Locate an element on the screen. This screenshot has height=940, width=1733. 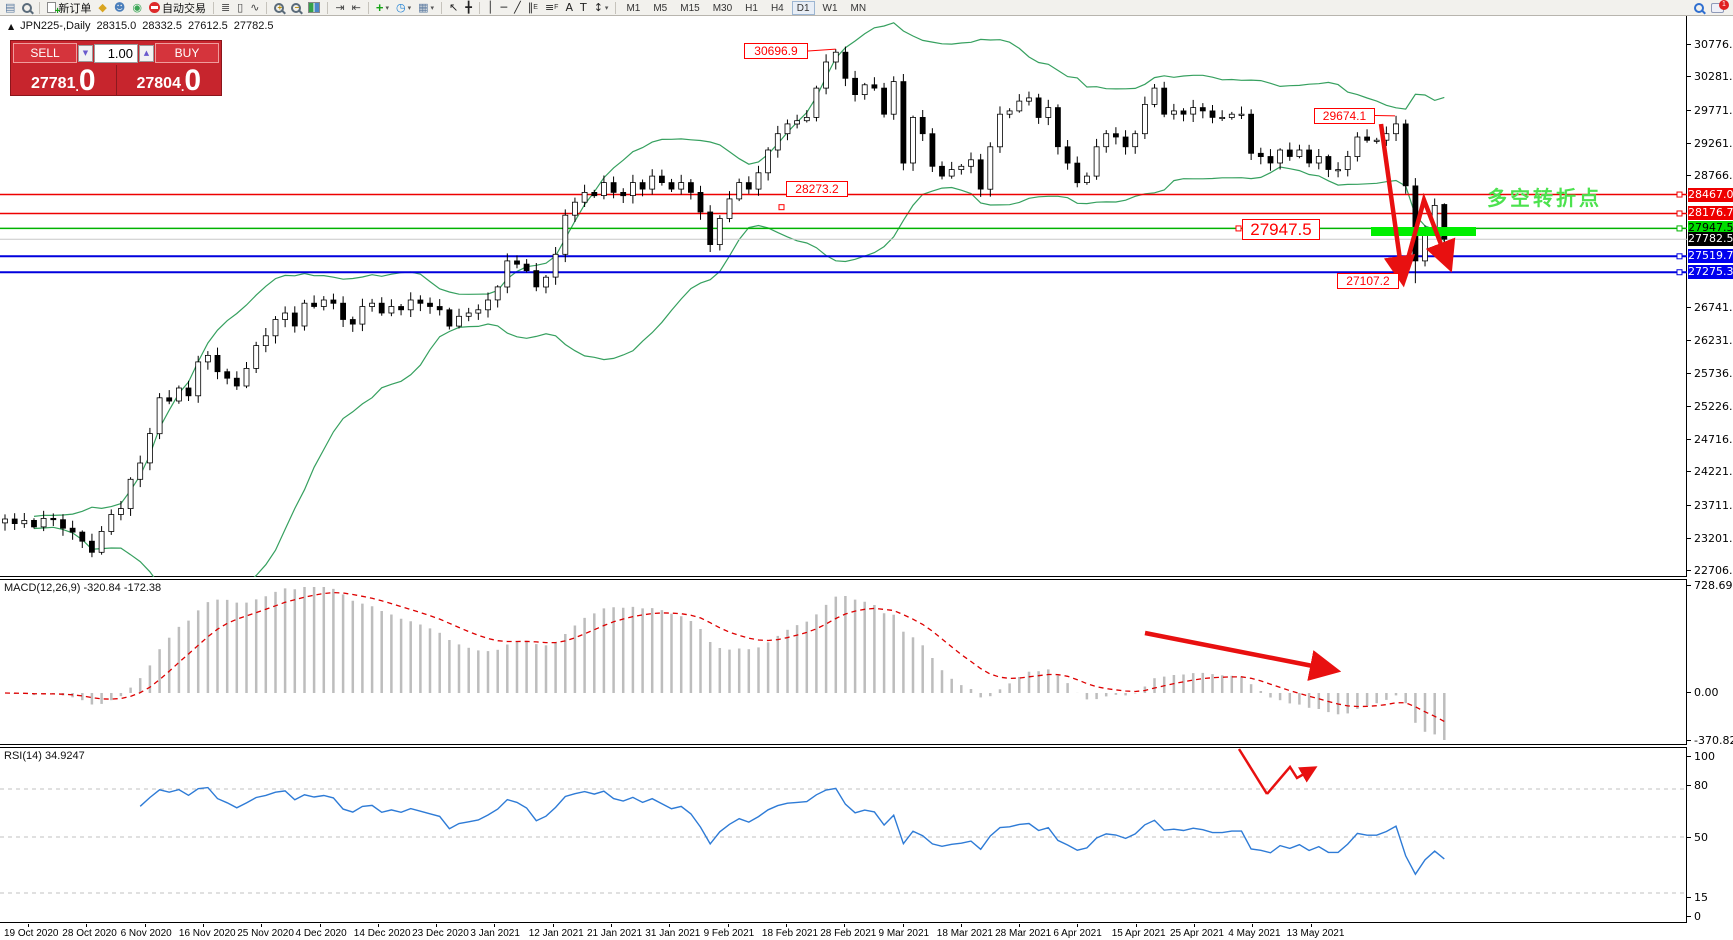
price-line-badge-27275.3: 27275.3 is located at coordinates (1710, 272).